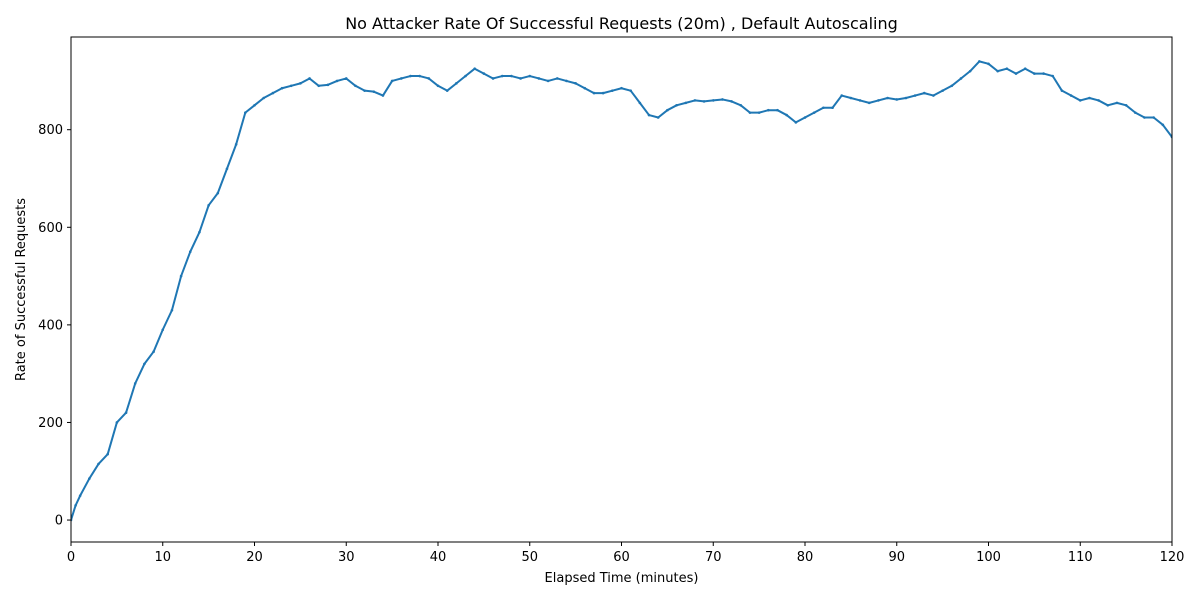 Image resolution: width=1200 pixels, height=605 pixels. Describe the element at coordinates (59, 521) in the screenshot. I see `y-tick-label: 0` at that location.